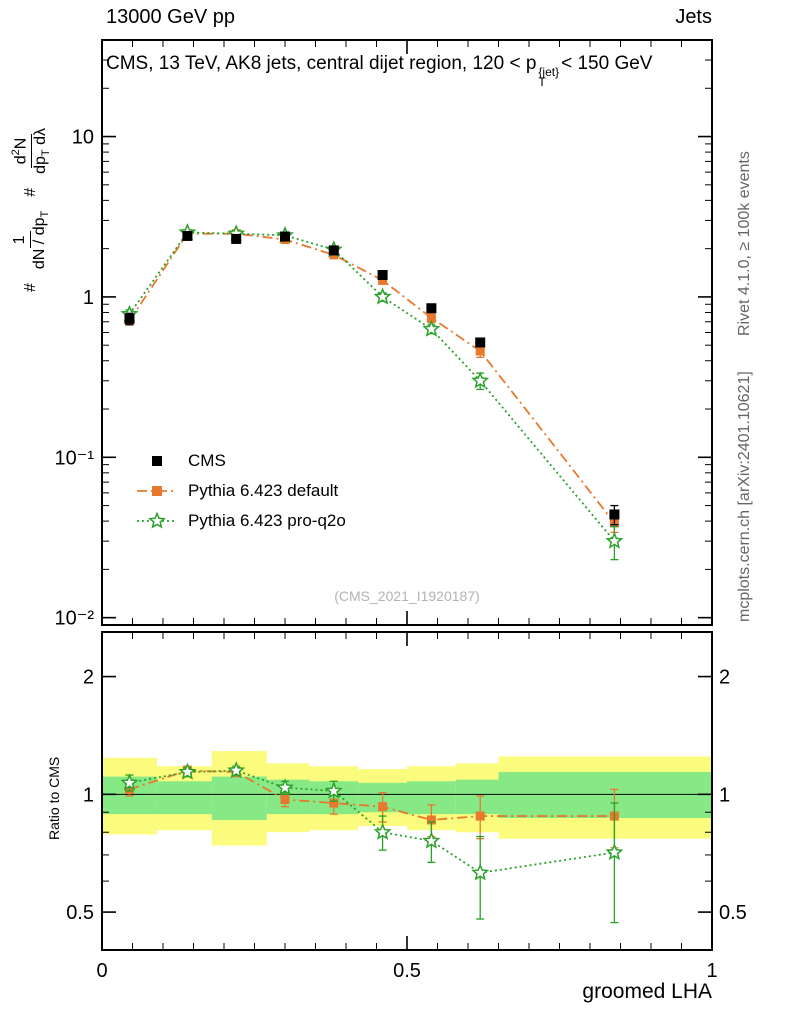 The width and height of the screenshot is (786, 1024). What do you see at coordinates (157, 461) in the screenshot?
I see `cms-marker-icon` at bounding box center [157, 461].